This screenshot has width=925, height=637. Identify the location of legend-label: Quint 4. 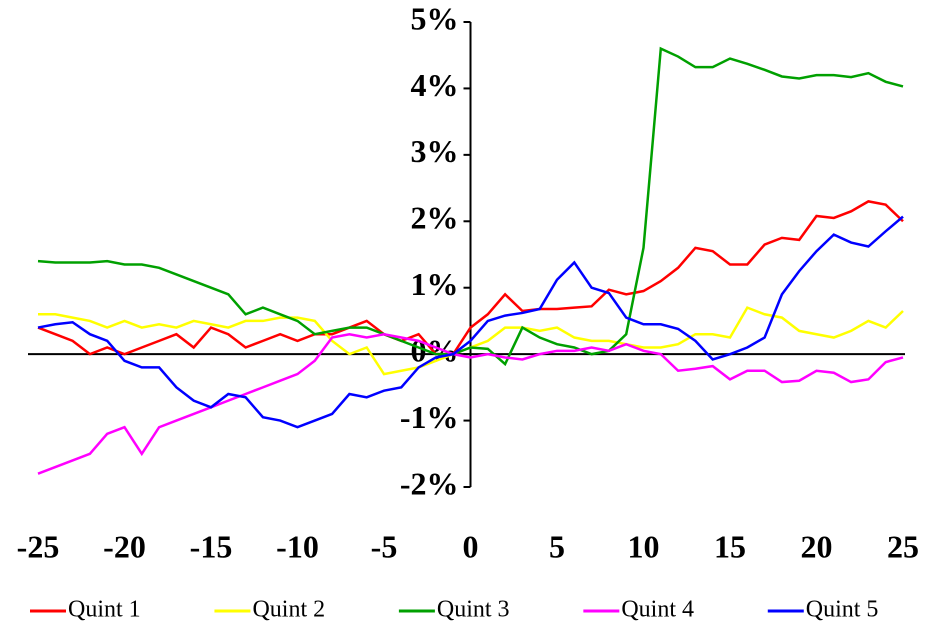
(657, 610).